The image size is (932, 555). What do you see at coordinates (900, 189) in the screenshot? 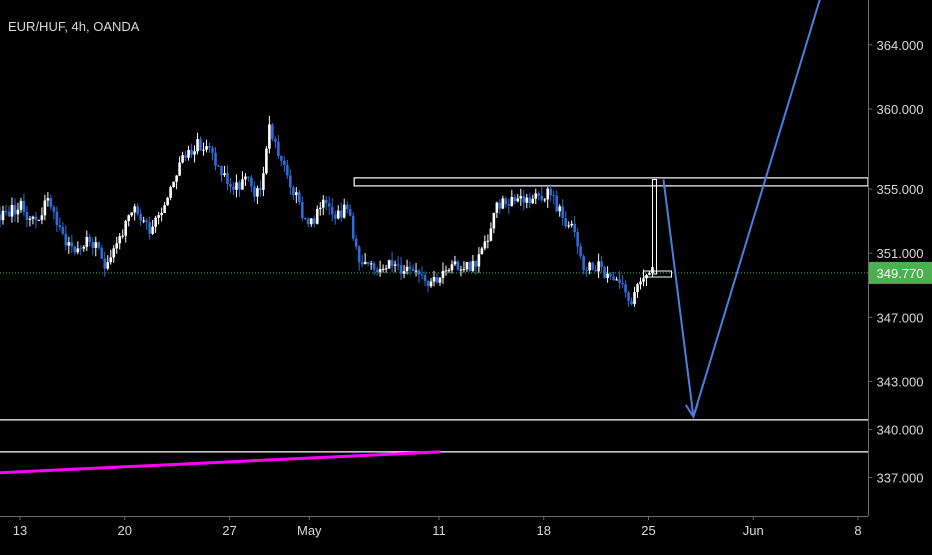
I see `y-tick-label: 355.000` at bounding box center [900, 189].